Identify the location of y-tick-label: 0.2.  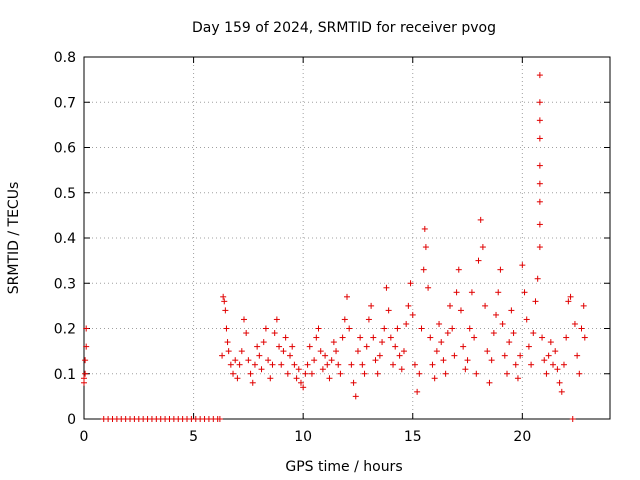
(65, 330).